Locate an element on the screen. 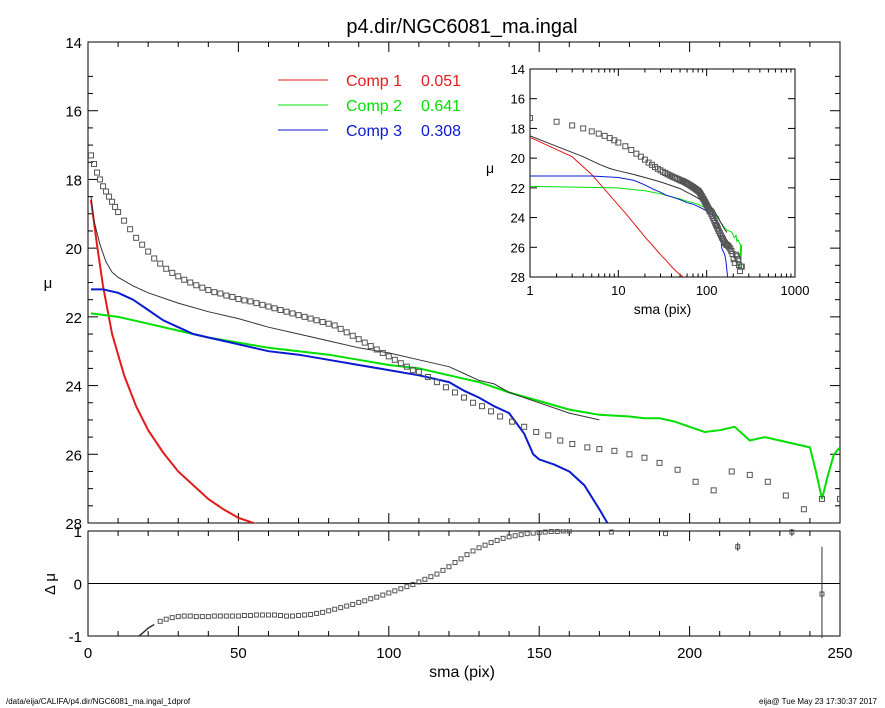 The width and height of the screenshot is (885, 708). inset-ytick-label: 18 is located at coordinates (518, 128).